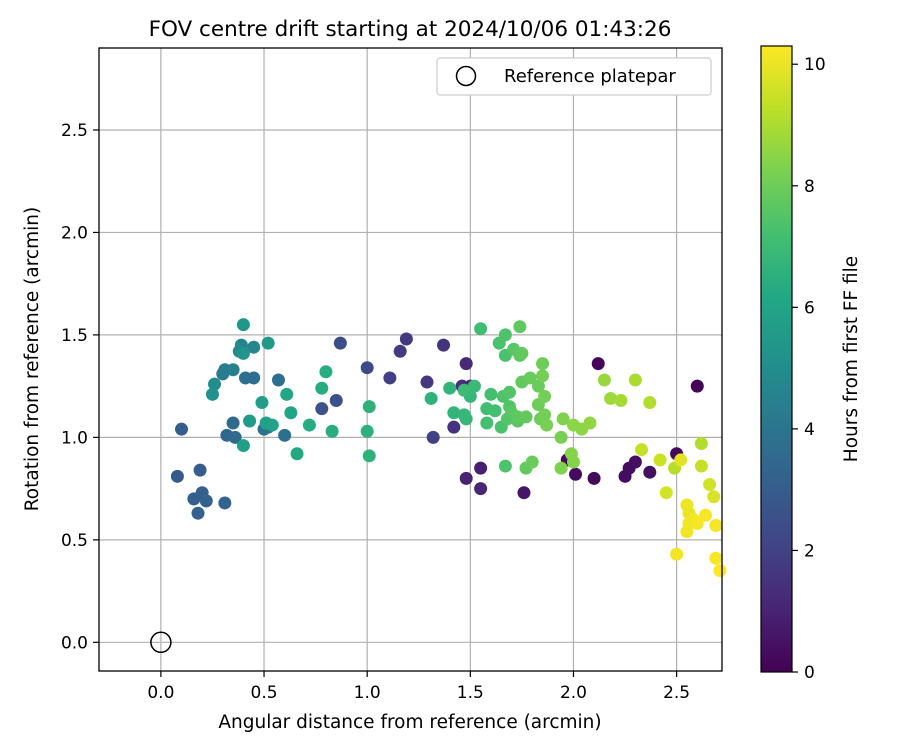  Describe the element at coordinates (367, 693) in the screenshot. I see `x-tick-label: 1.0` at that location.